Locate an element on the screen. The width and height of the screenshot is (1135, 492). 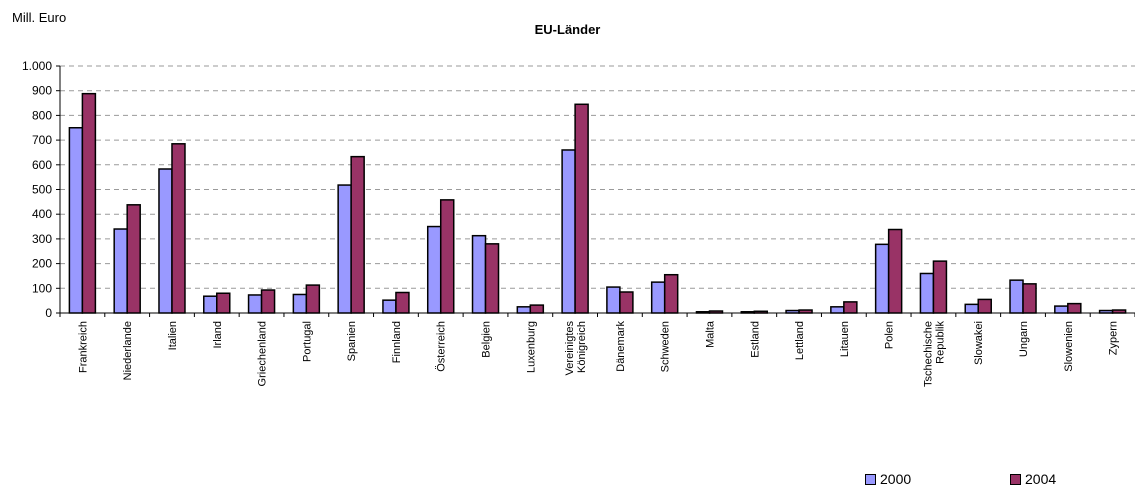
x-tick-label-line: Griechenland is located at coordinates (263, 353).